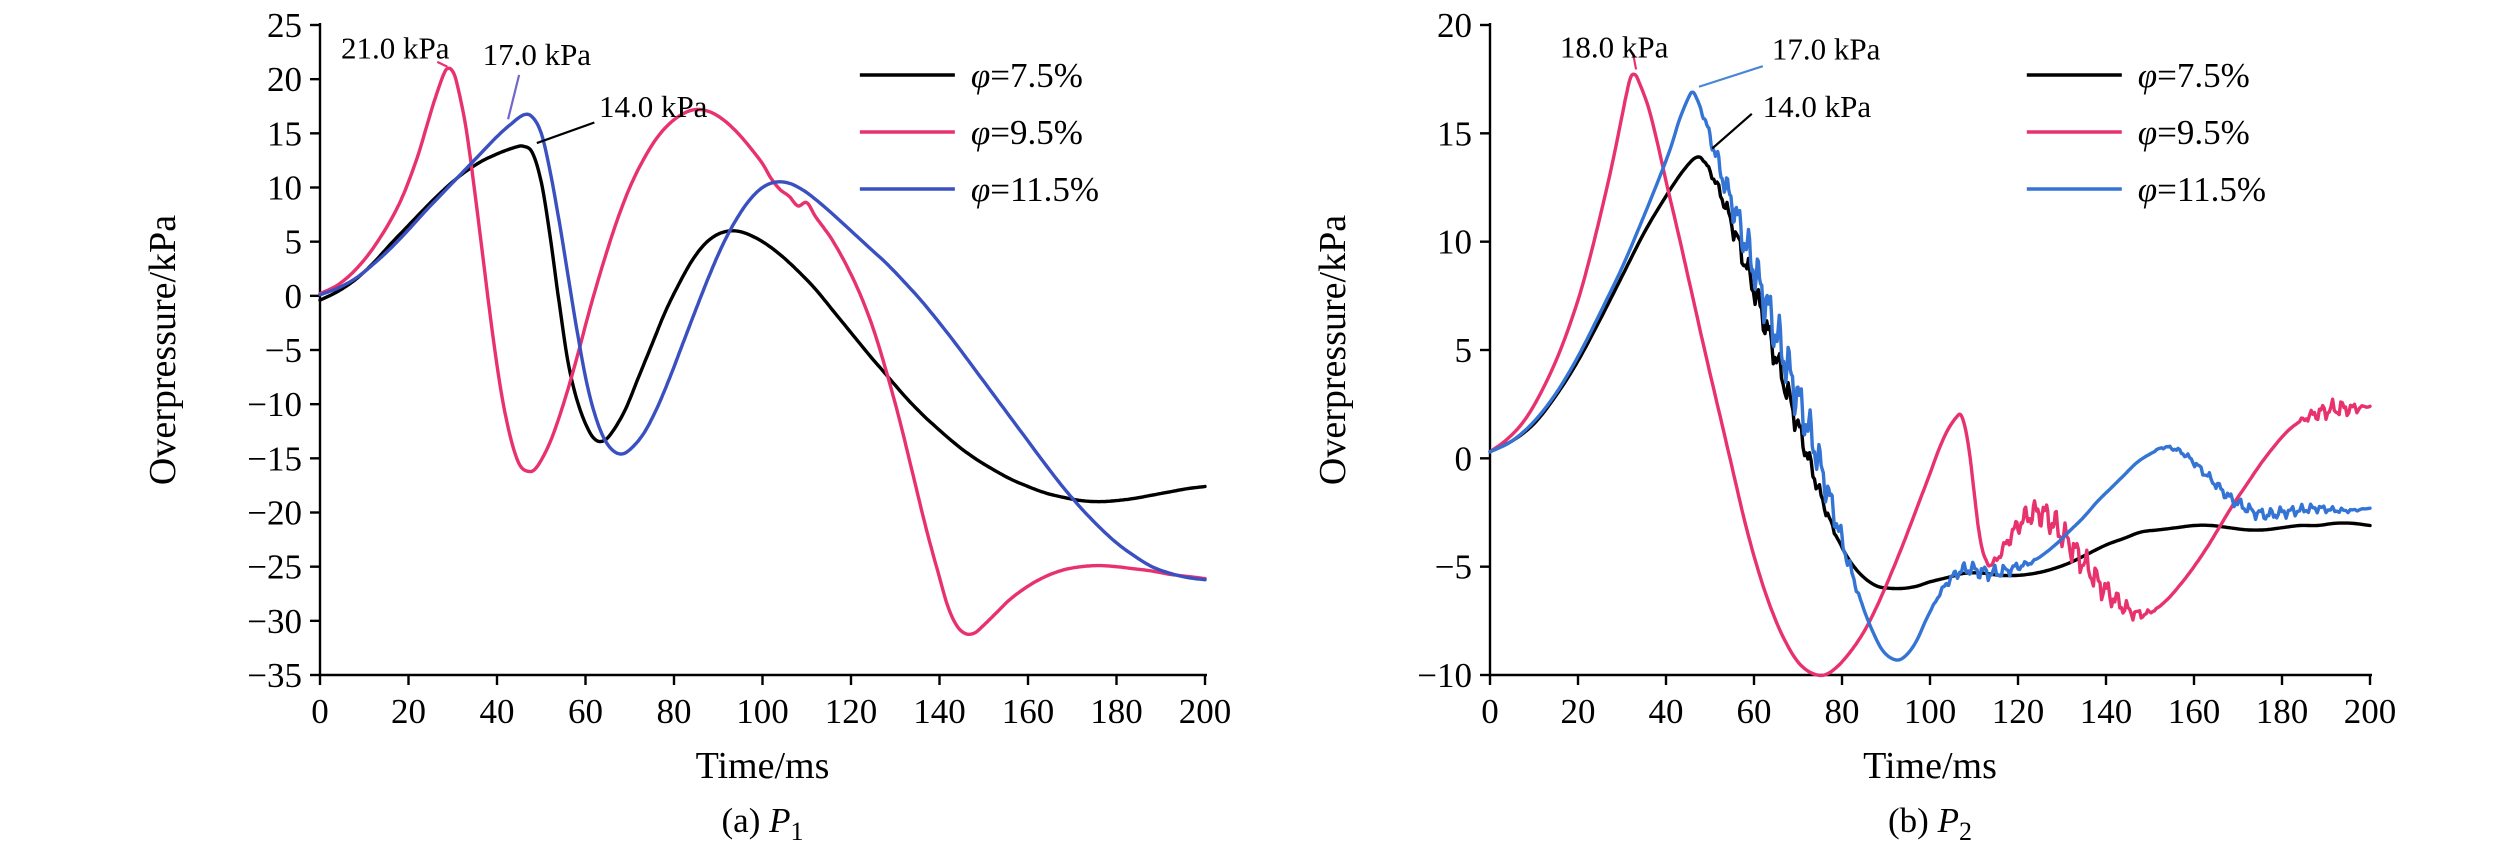  Describe the element at coordinates (274, 567) in the screenshot. I see `y-tick-label: −25` at that location.